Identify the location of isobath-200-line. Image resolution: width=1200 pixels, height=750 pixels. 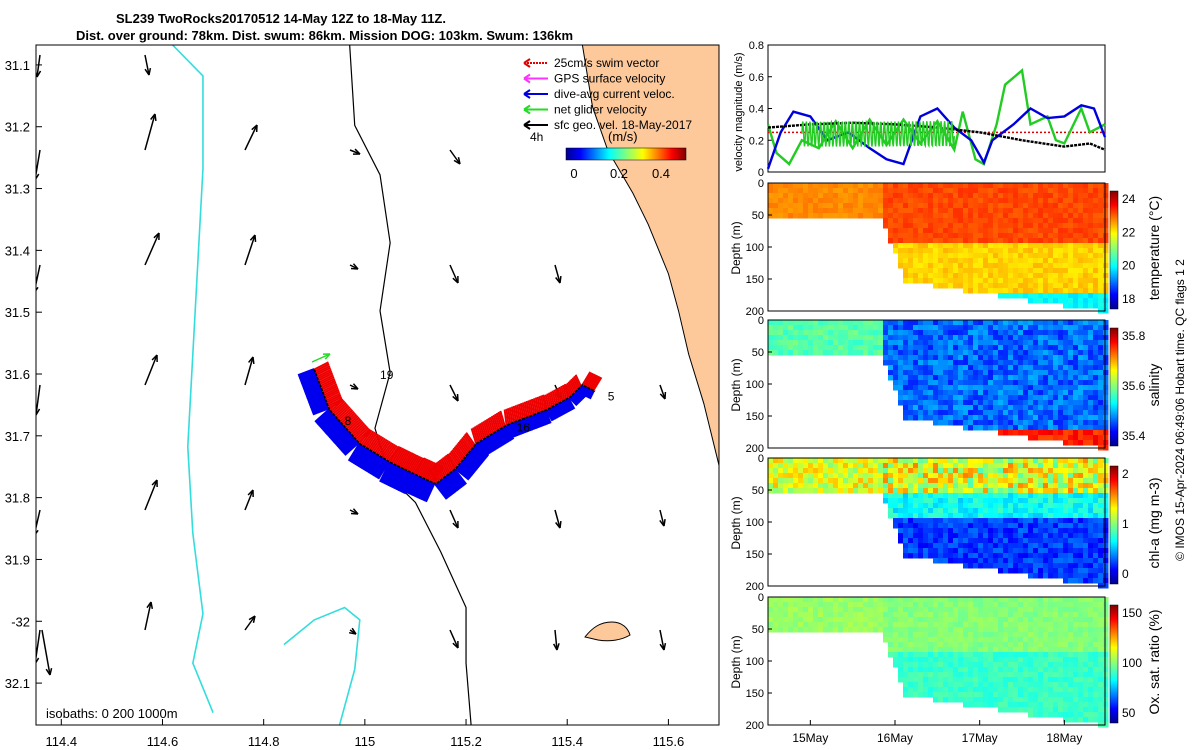
(410, 385).